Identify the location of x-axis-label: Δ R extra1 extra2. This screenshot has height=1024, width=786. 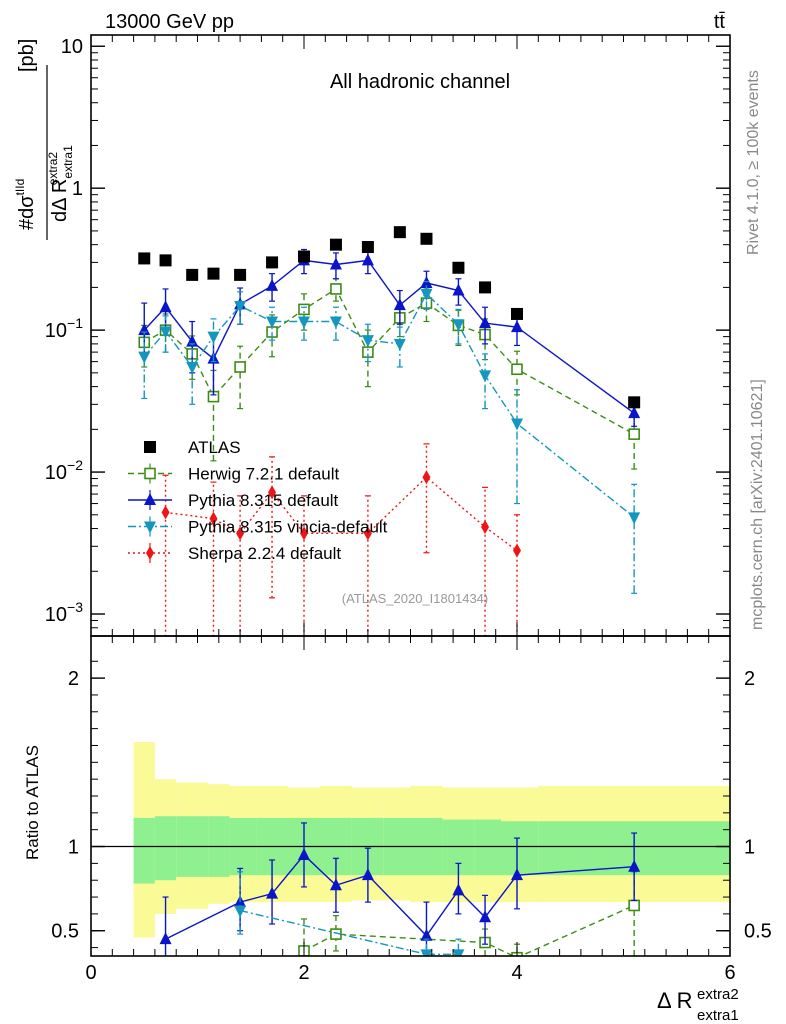
(698, 1005).